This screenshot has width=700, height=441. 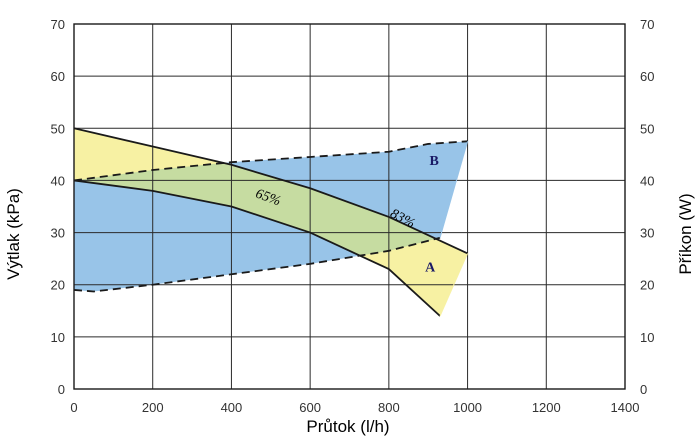 What do you see at coordinates (647, 128) in the screenshot?
I see `y2-tick-label: 50` at bounding box center [647, 128].